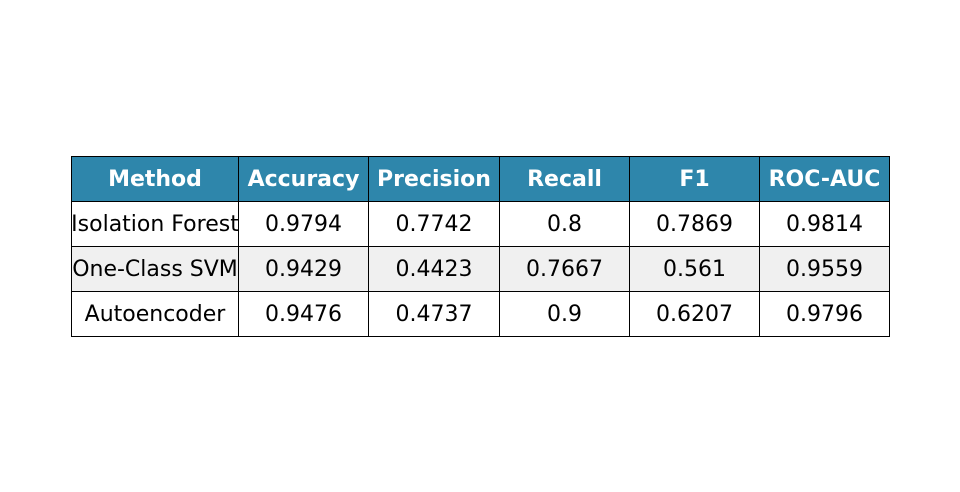 The image size is (960, 492). Describe the element at coordinates (155, 179) in the screenshot. I see `header-cell: Method` at that location.